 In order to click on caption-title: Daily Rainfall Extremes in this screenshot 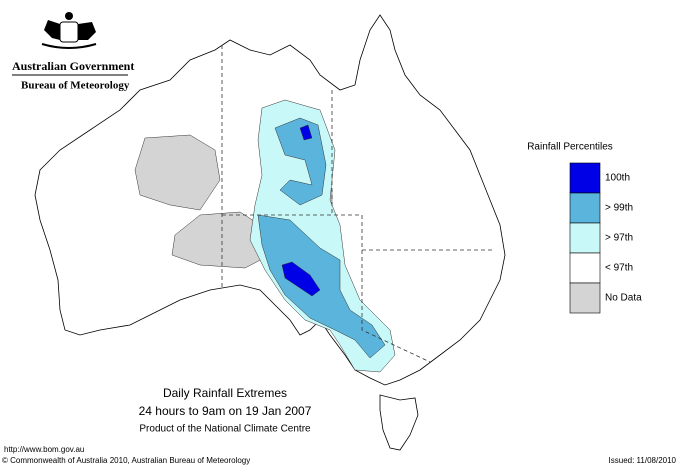, I will do `click(225, 393)`.